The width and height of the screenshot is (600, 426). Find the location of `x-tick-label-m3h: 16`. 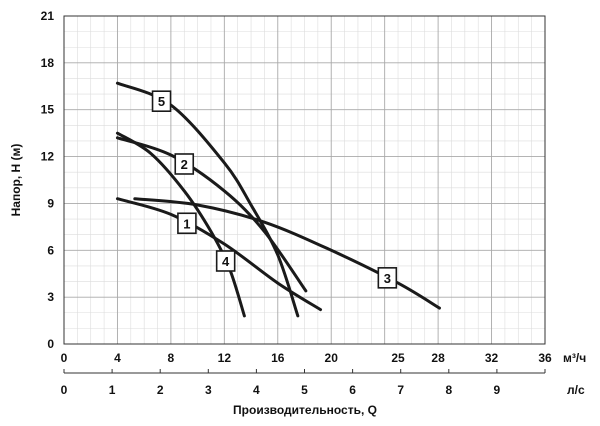

x-tick-label-m3h: 16 is located at coordinates (278, 358).